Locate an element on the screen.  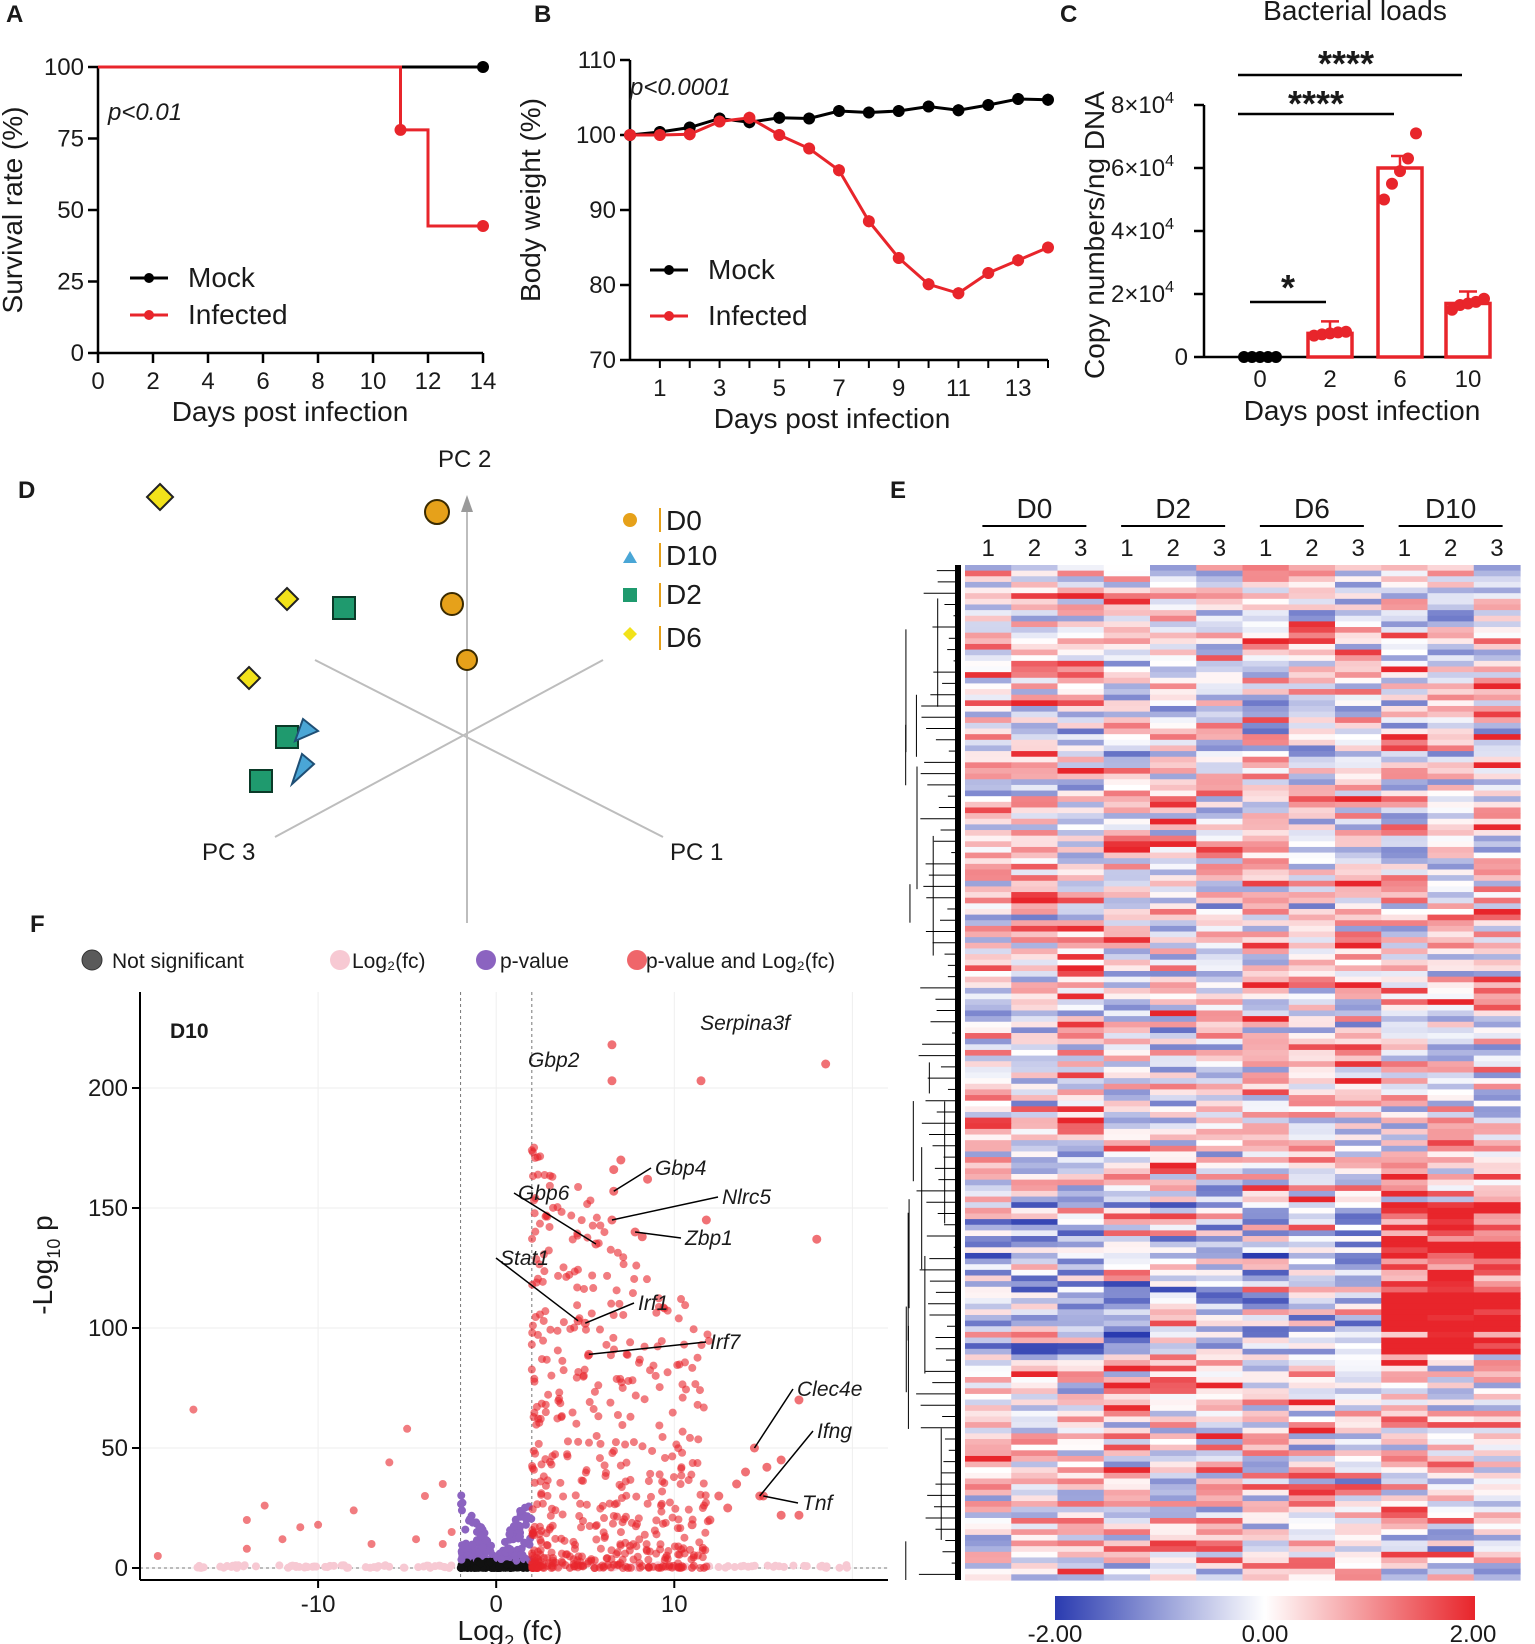
f-title: D10 is located at coordinates (189, 1031).